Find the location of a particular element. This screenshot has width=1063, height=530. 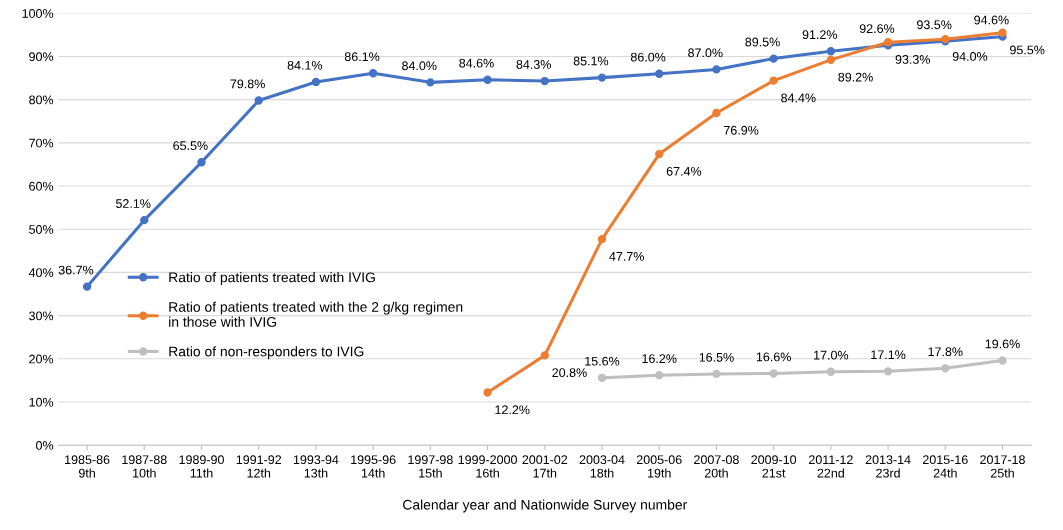

data-label: 92.6% is located at coordinates (877, 29).